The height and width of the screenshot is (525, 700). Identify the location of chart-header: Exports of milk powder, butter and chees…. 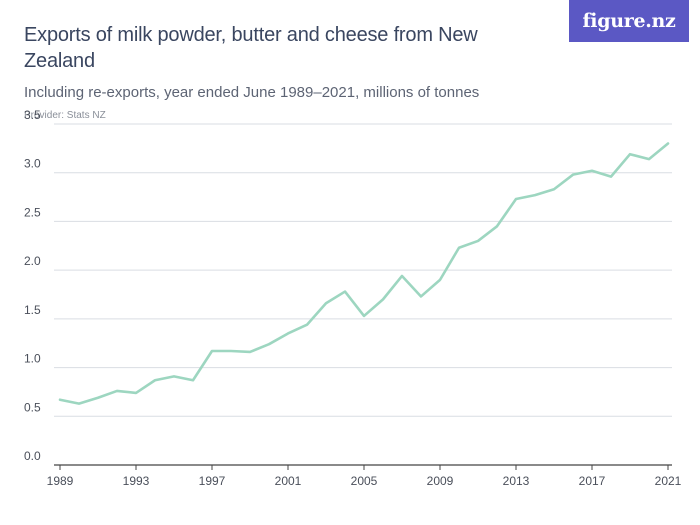
(284, 71).